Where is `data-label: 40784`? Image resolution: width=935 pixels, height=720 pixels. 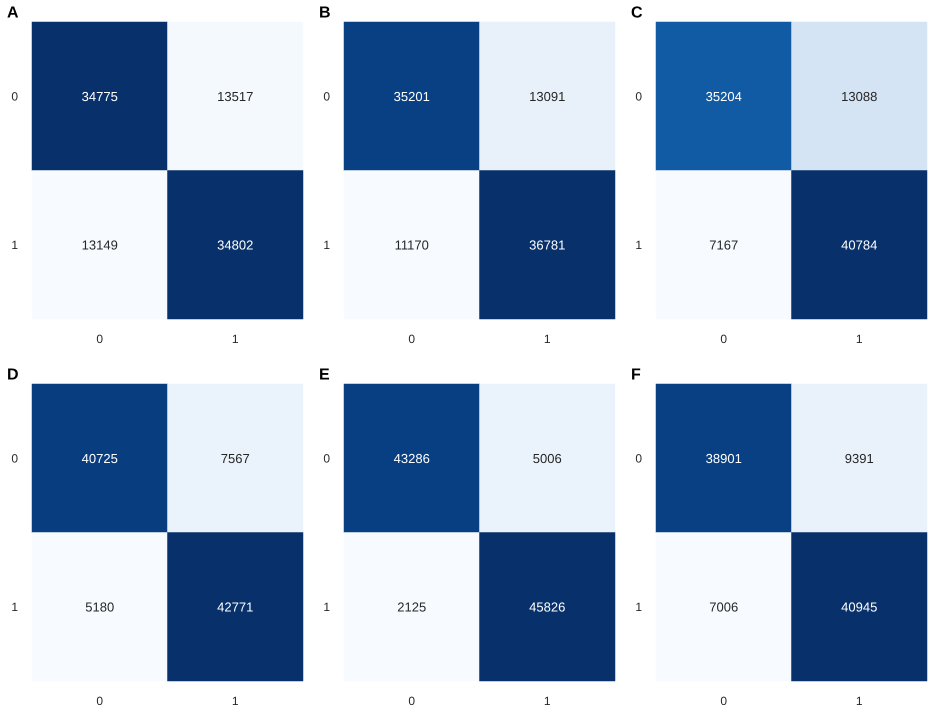
data-label: 40784 is located at coordinates (859, 244).